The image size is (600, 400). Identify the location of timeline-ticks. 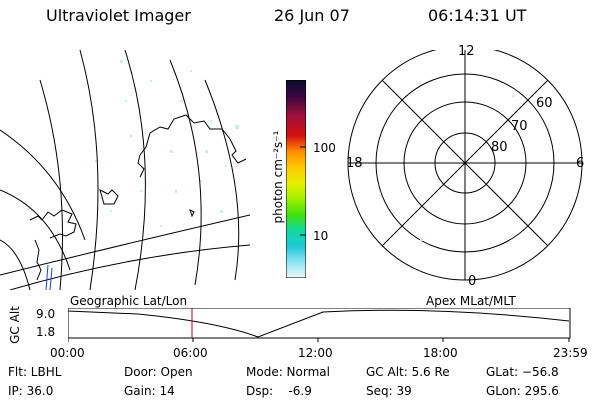
(319, 340).